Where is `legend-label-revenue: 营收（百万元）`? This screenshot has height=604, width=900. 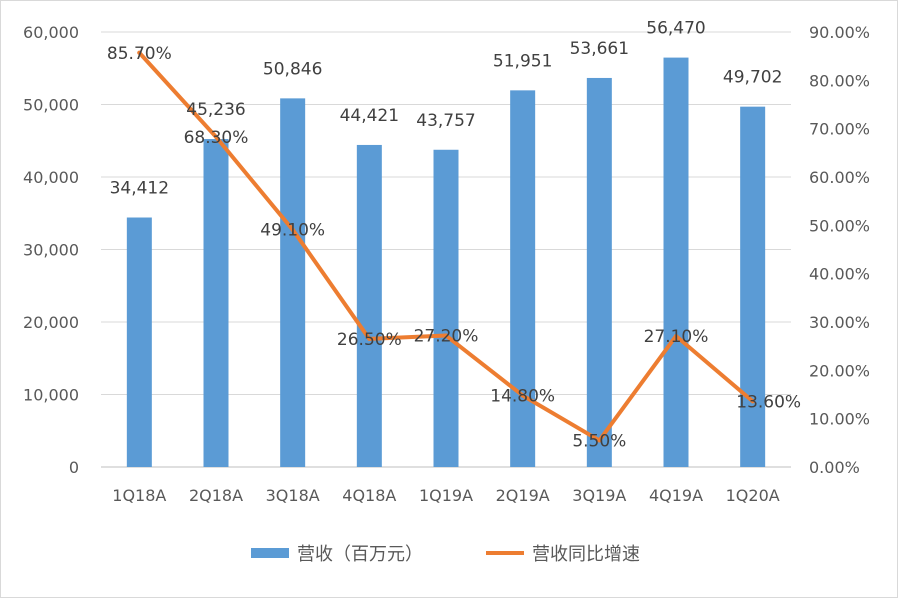 legend-label-revenue: 营收（百万元） is located at coordinates (360, 554).